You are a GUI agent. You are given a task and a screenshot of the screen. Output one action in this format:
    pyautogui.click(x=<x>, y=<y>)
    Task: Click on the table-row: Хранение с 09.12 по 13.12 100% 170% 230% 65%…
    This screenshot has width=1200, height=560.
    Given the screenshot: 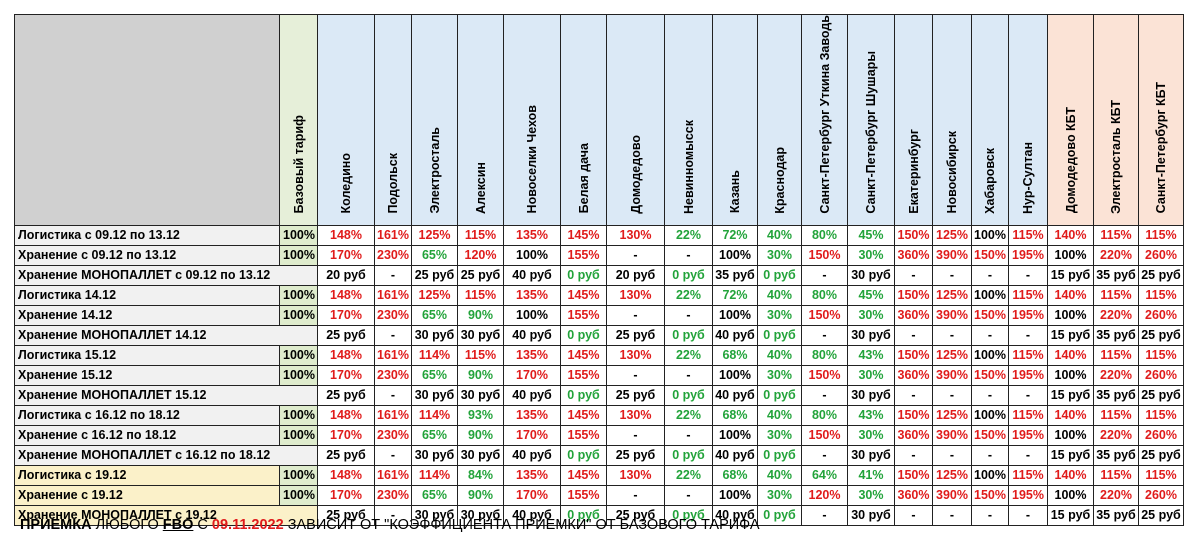 What is the action you would take?
    pyautogui.click(x=599, y=255)
    